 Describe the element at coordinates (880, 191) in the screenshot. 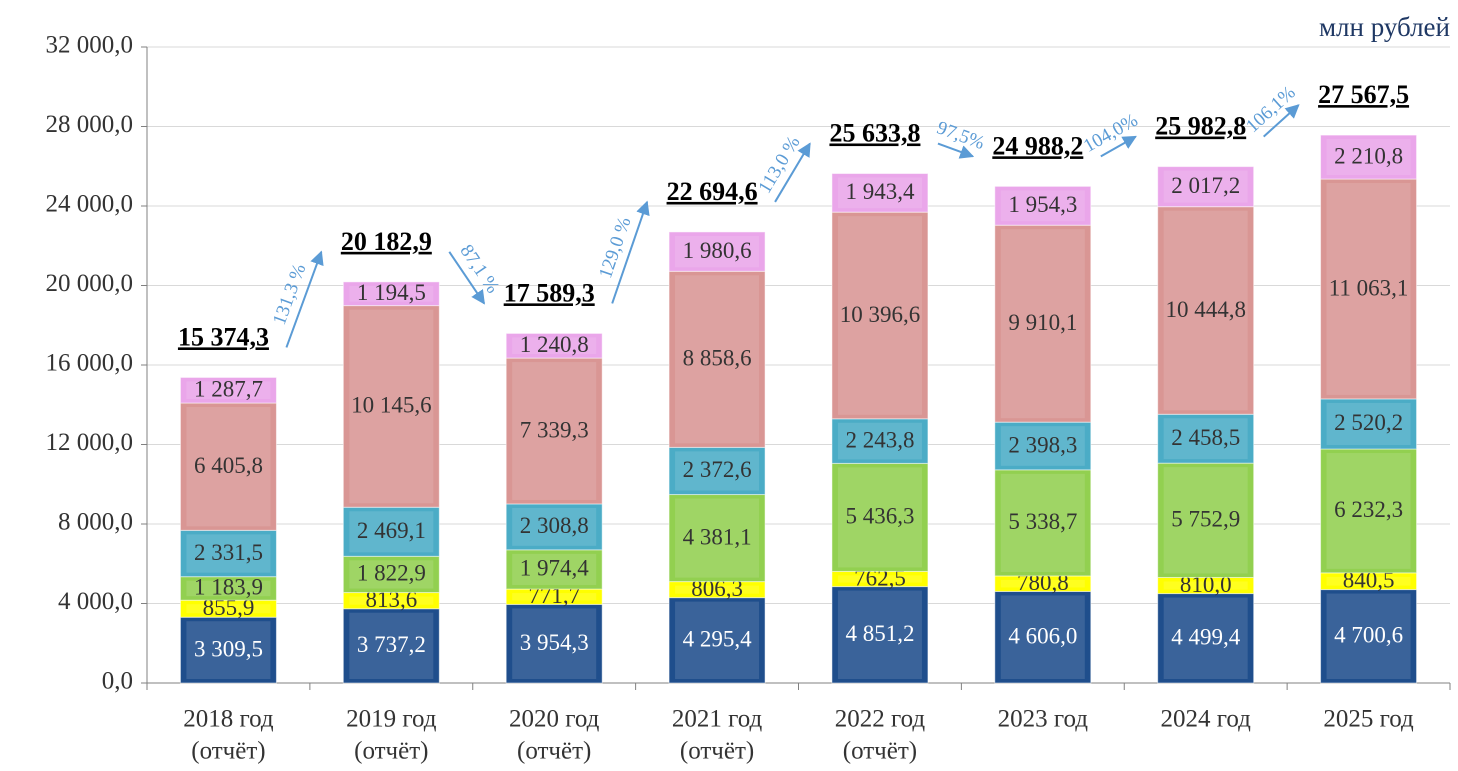

I see `data-label: 1 943,4` at that location.